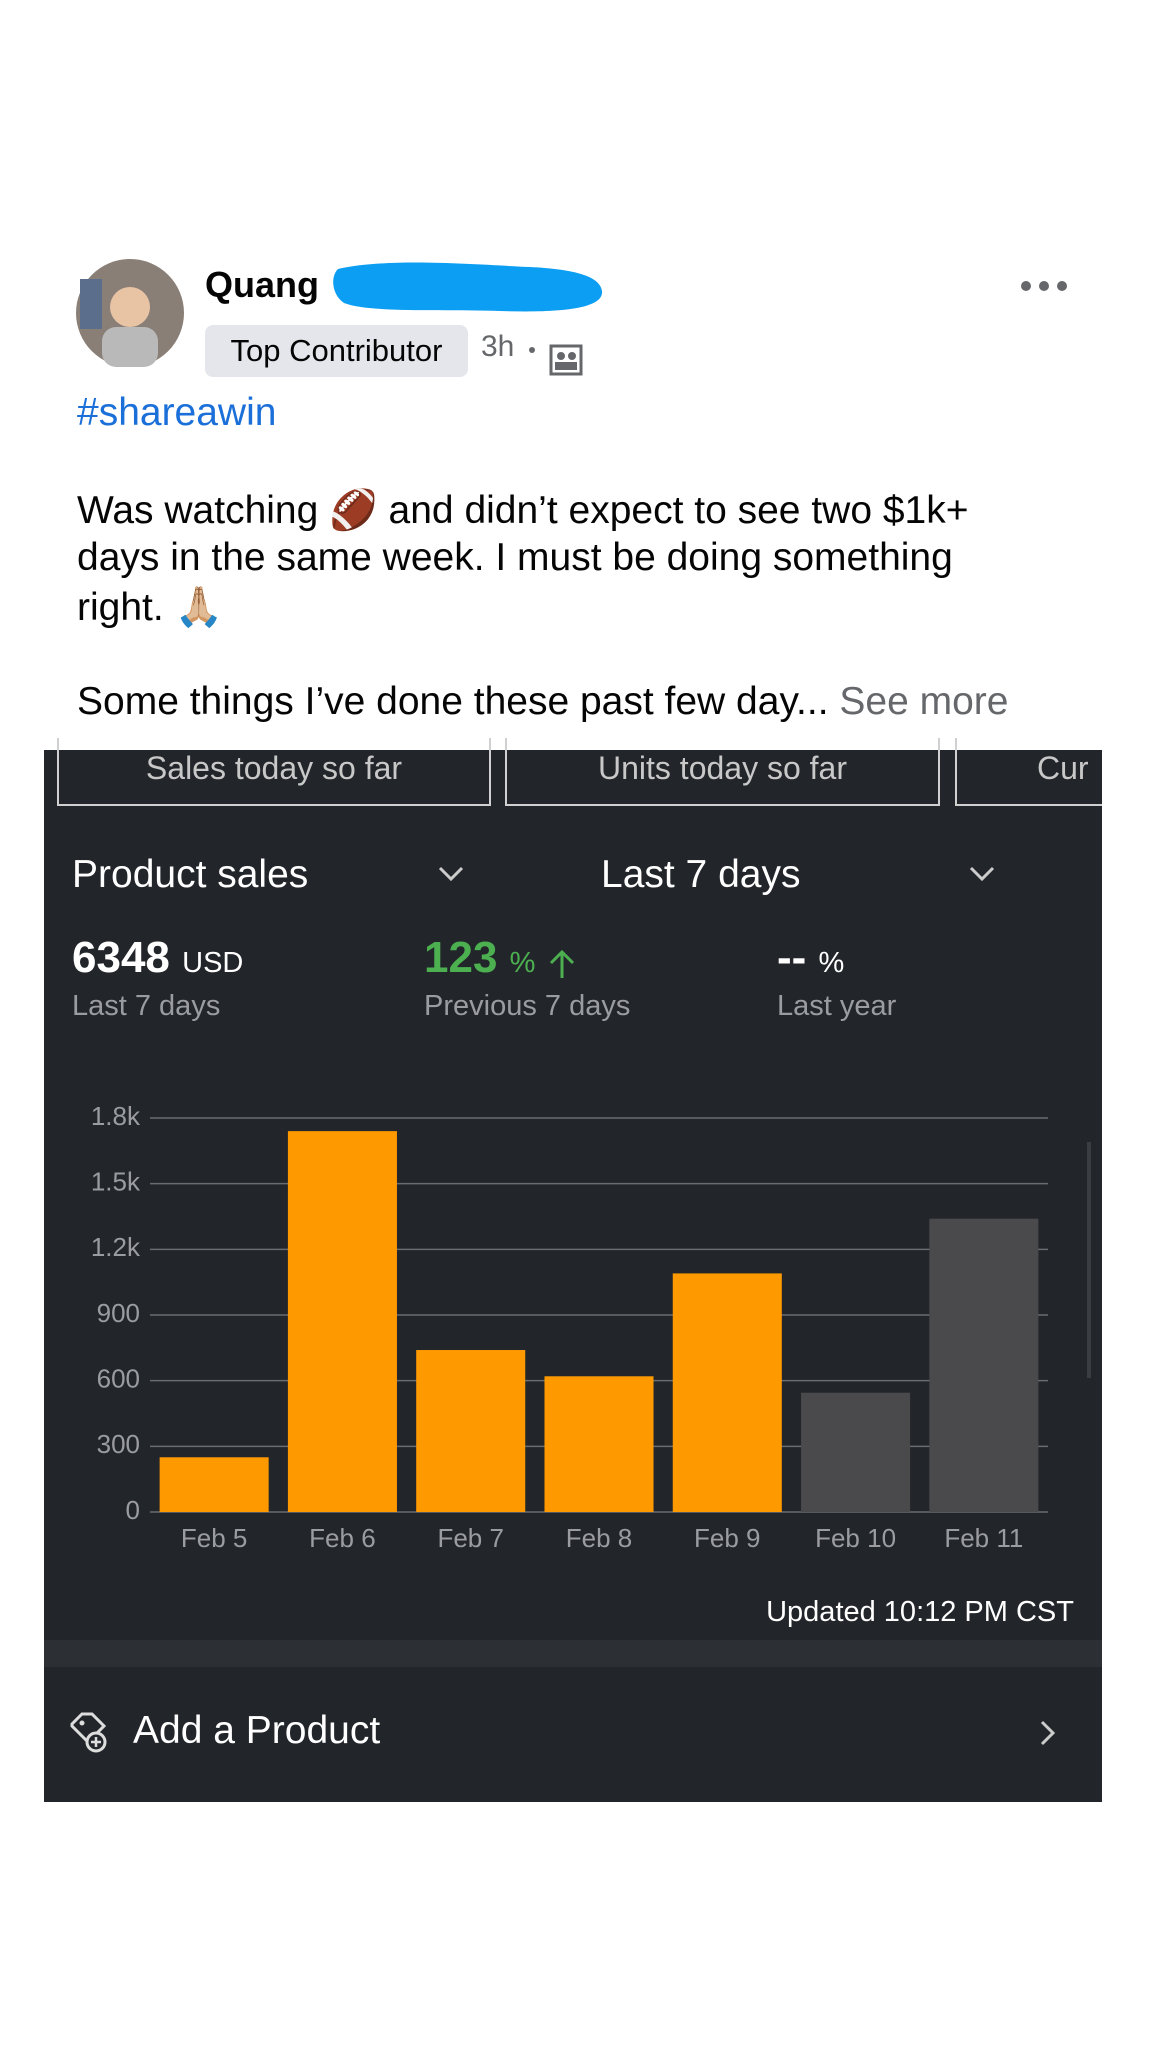 This screenshot has height=2048, width=1152. I want to click on separator, so click(573, 1653).